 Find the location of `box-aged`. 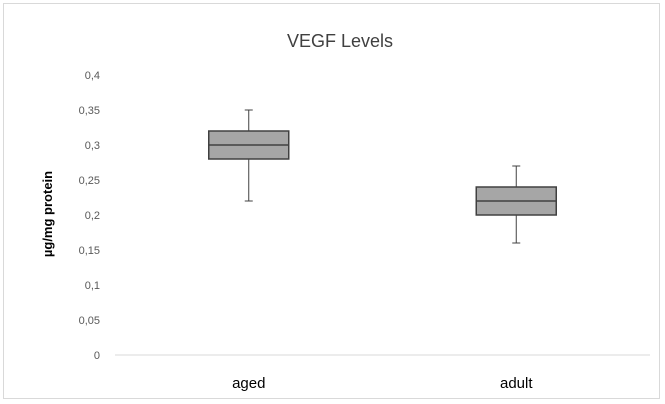

box-aged is located at coordinates (249, 155).